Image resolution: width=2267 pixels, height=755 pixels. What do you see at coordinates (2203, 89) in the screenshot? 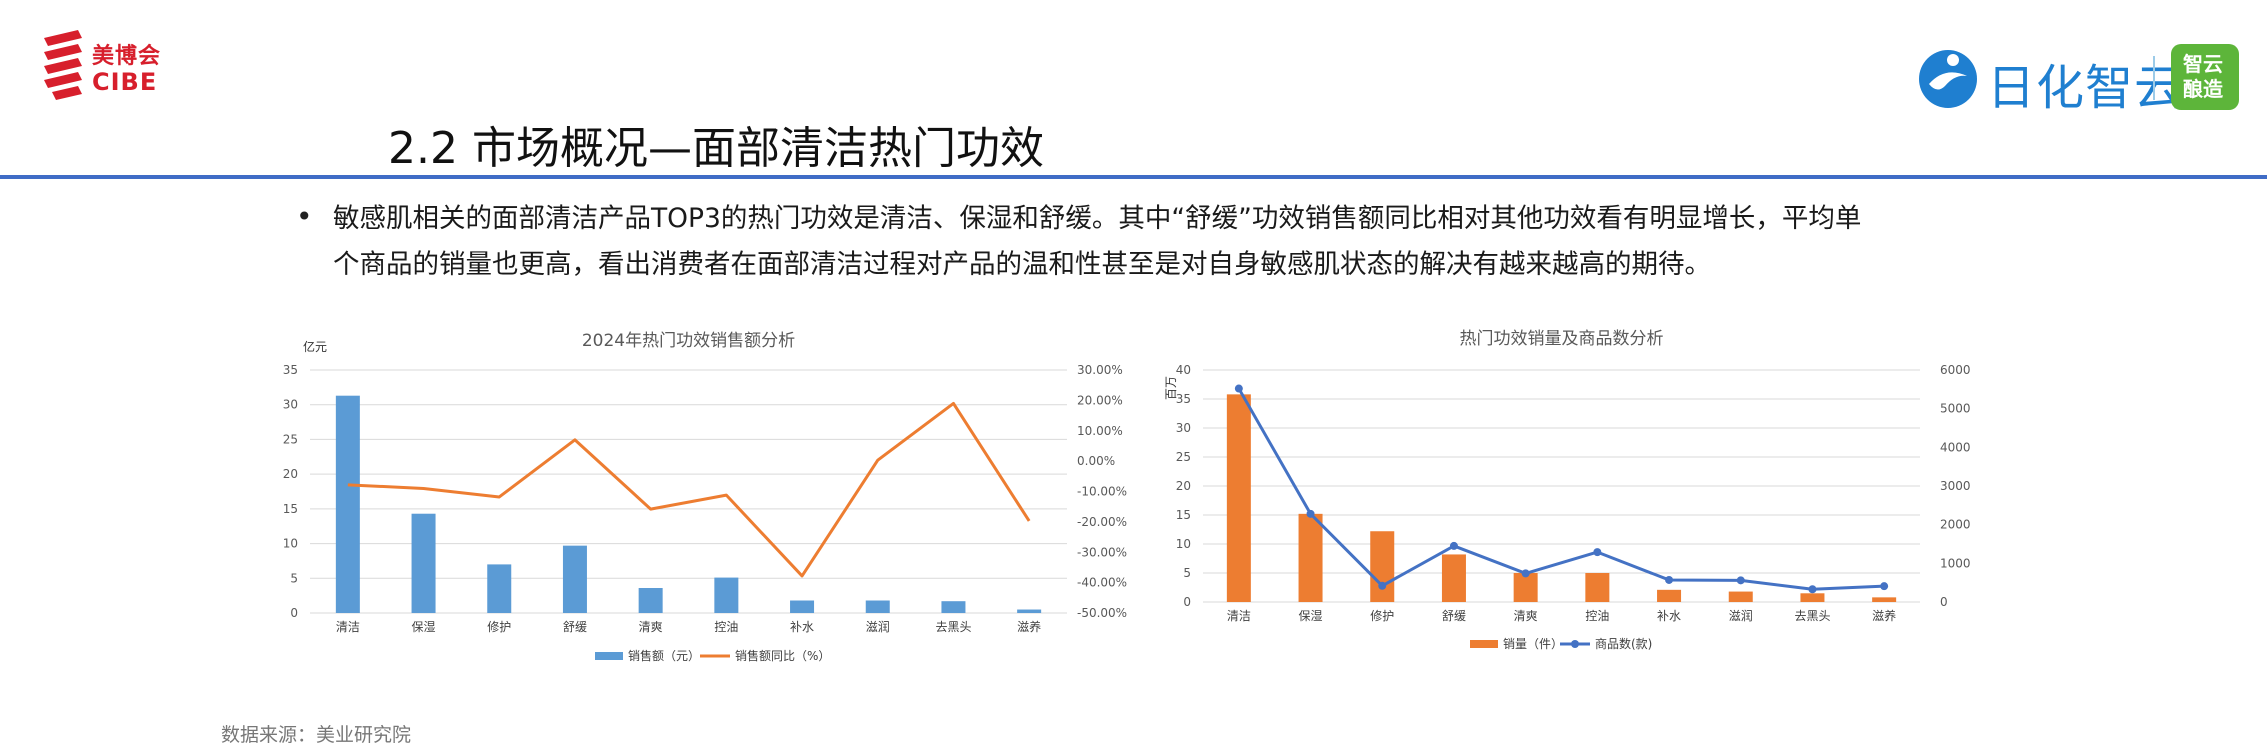
I see `badge-text-bottom: 酿造` at bounding box center [2203, 89].